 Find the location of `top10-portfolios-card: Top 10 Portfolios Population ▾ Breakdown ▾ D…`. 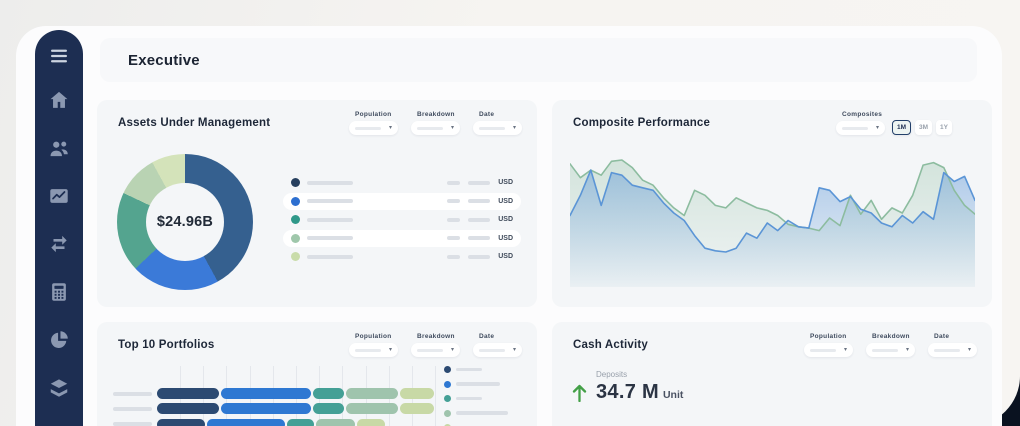

top10-portfolios-card: Top 10 Portfolios Population ▾ Breakdown ▾ D… is located at coordinates (317, 374).